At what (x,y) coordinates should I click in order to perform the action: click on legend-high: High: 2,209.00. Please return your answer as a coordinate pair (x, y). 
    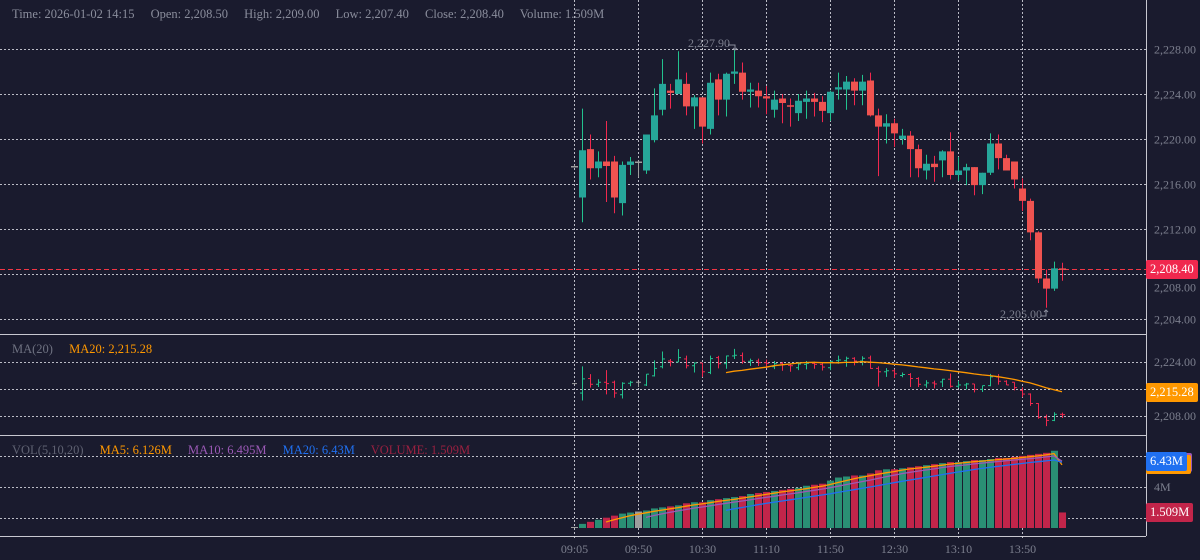
    Looking at the image, I should click on (282, 14).